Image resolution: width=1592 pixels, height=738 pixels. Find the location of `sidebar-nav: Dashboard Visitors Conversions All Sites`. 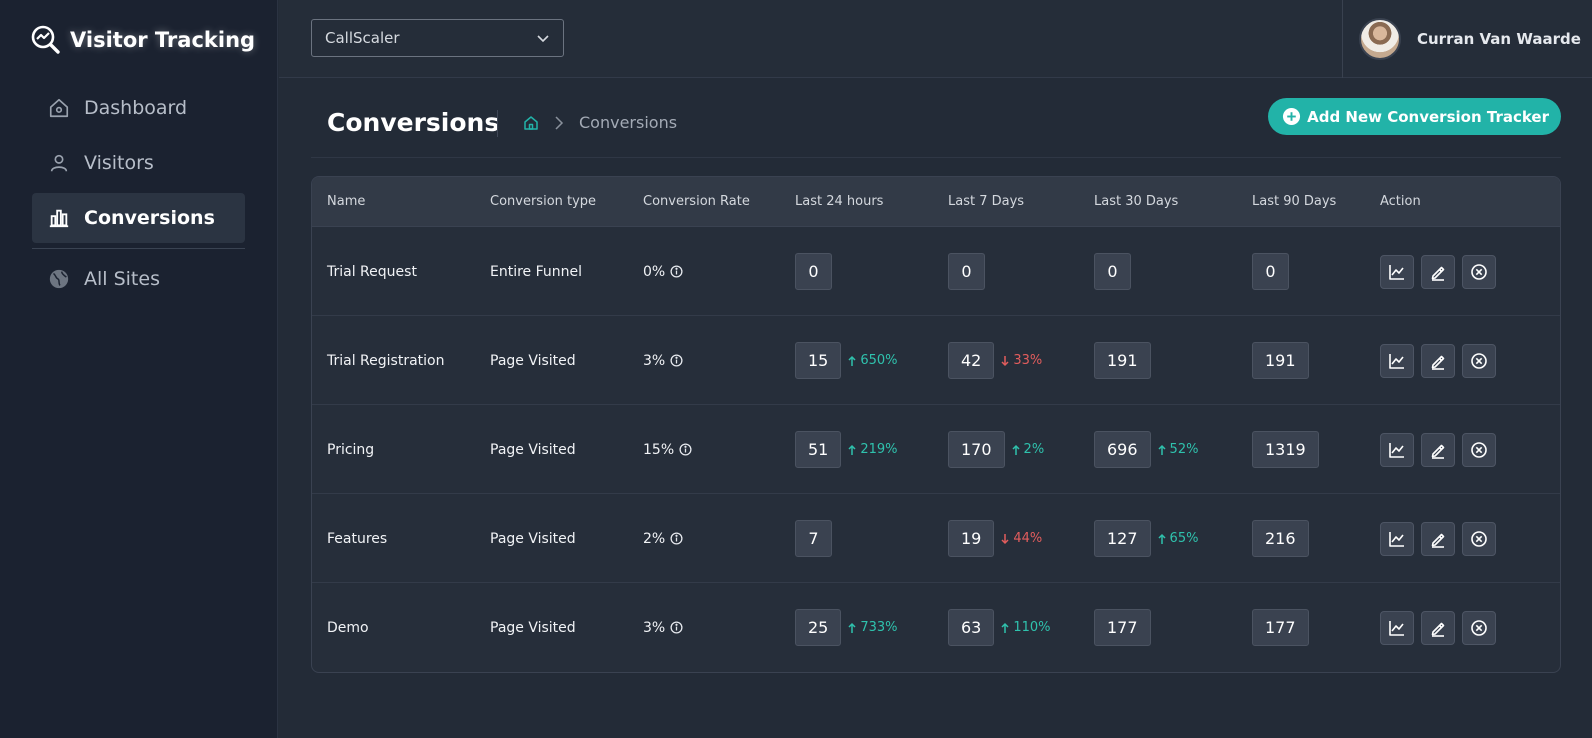

sidebar-nav: Dashboard Visitors Conversions All Sites is located at coordinates (138, 196).